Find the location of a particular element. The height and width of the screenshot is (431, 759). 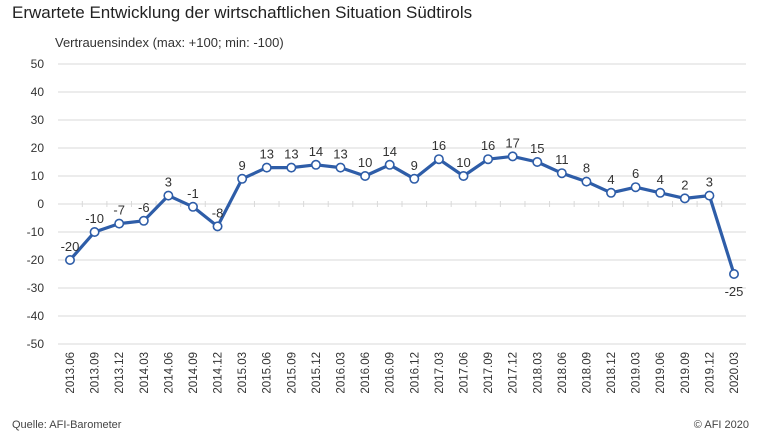

data-label: -25 is located at coordinates (734, 291).